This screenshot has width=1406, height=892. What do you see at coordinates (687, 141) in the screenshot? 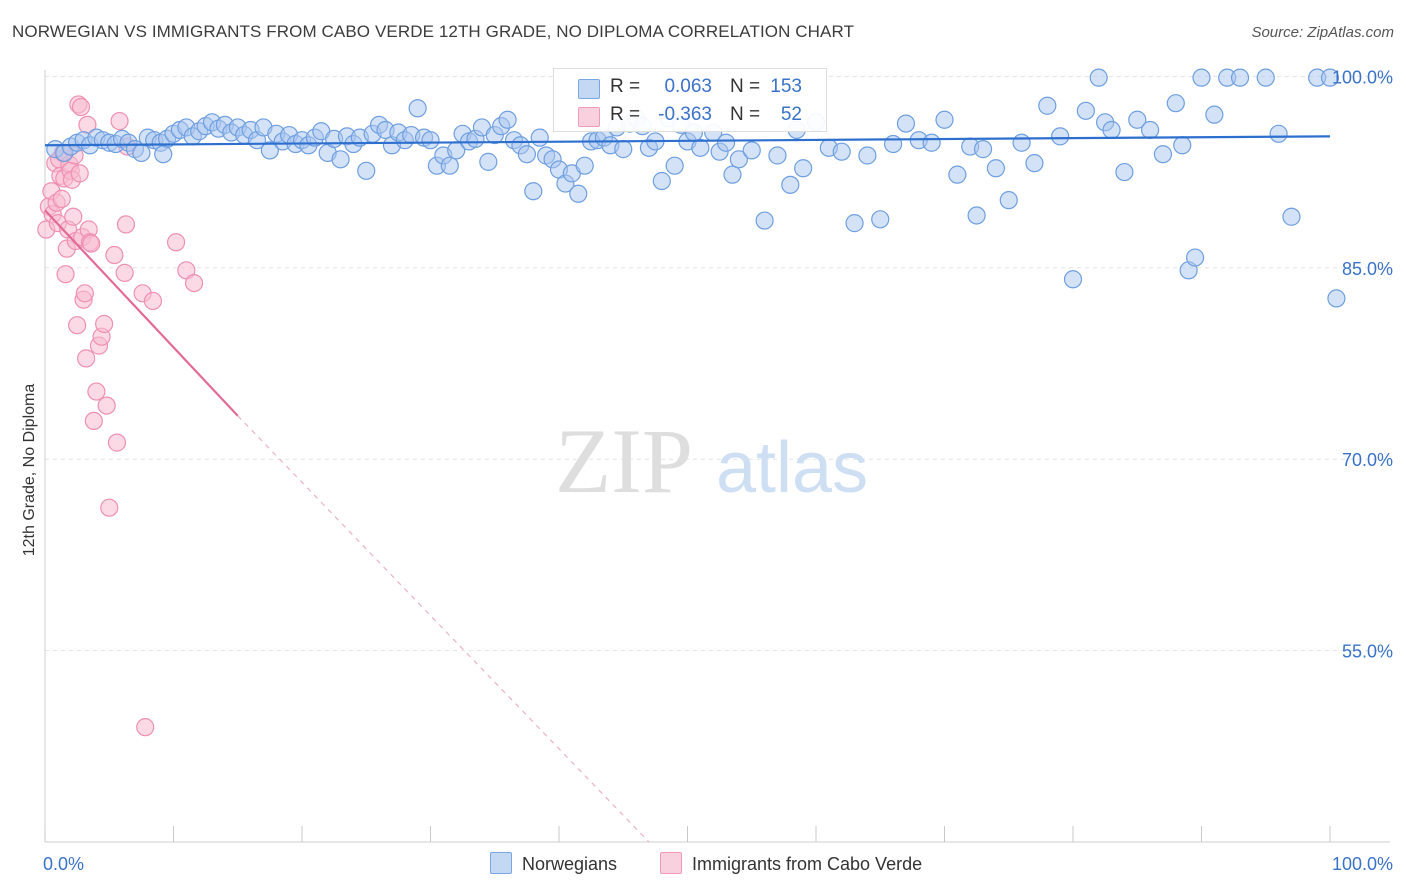
I see `trend-norwegians` at bounding box center [687, 141].